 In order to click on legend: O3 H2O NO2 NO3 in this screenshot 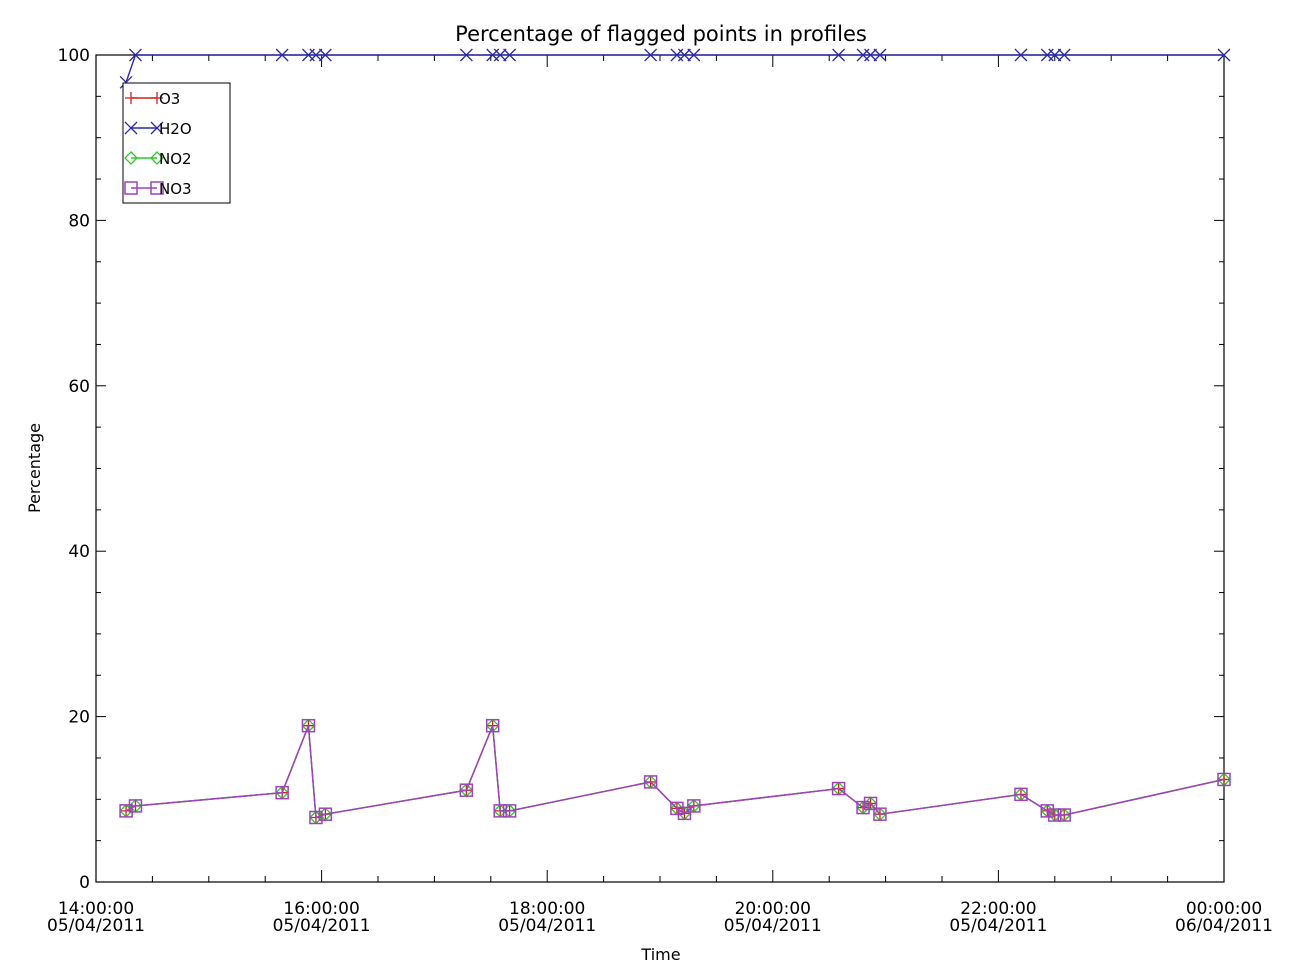, I will do `click(176, 143)`.